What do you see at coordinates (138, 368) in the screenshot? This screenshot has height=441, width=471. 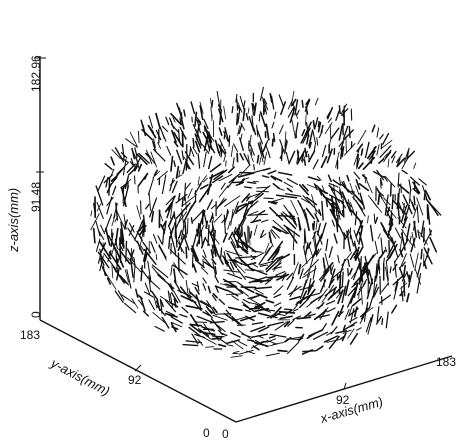 I see `y-tick-mid` at bounding box center [138, 368].